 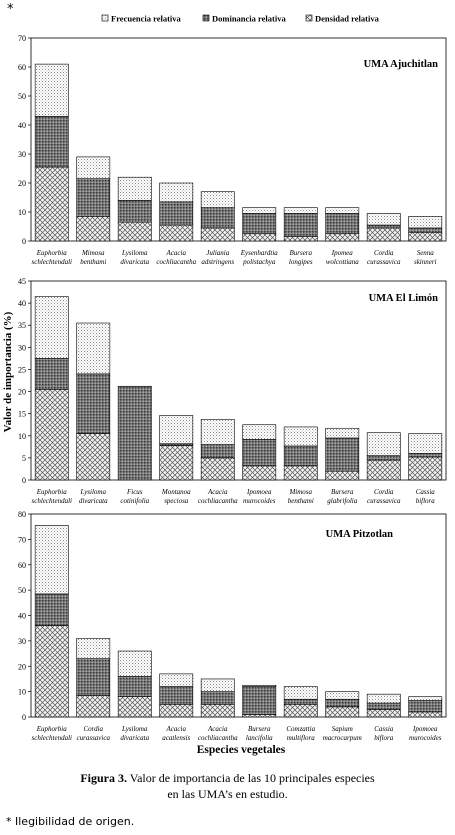 What do you see at coordinates (22, 67) in the screenshot?
I see `y-tick-label: 60` at bounding box center [22, 67].